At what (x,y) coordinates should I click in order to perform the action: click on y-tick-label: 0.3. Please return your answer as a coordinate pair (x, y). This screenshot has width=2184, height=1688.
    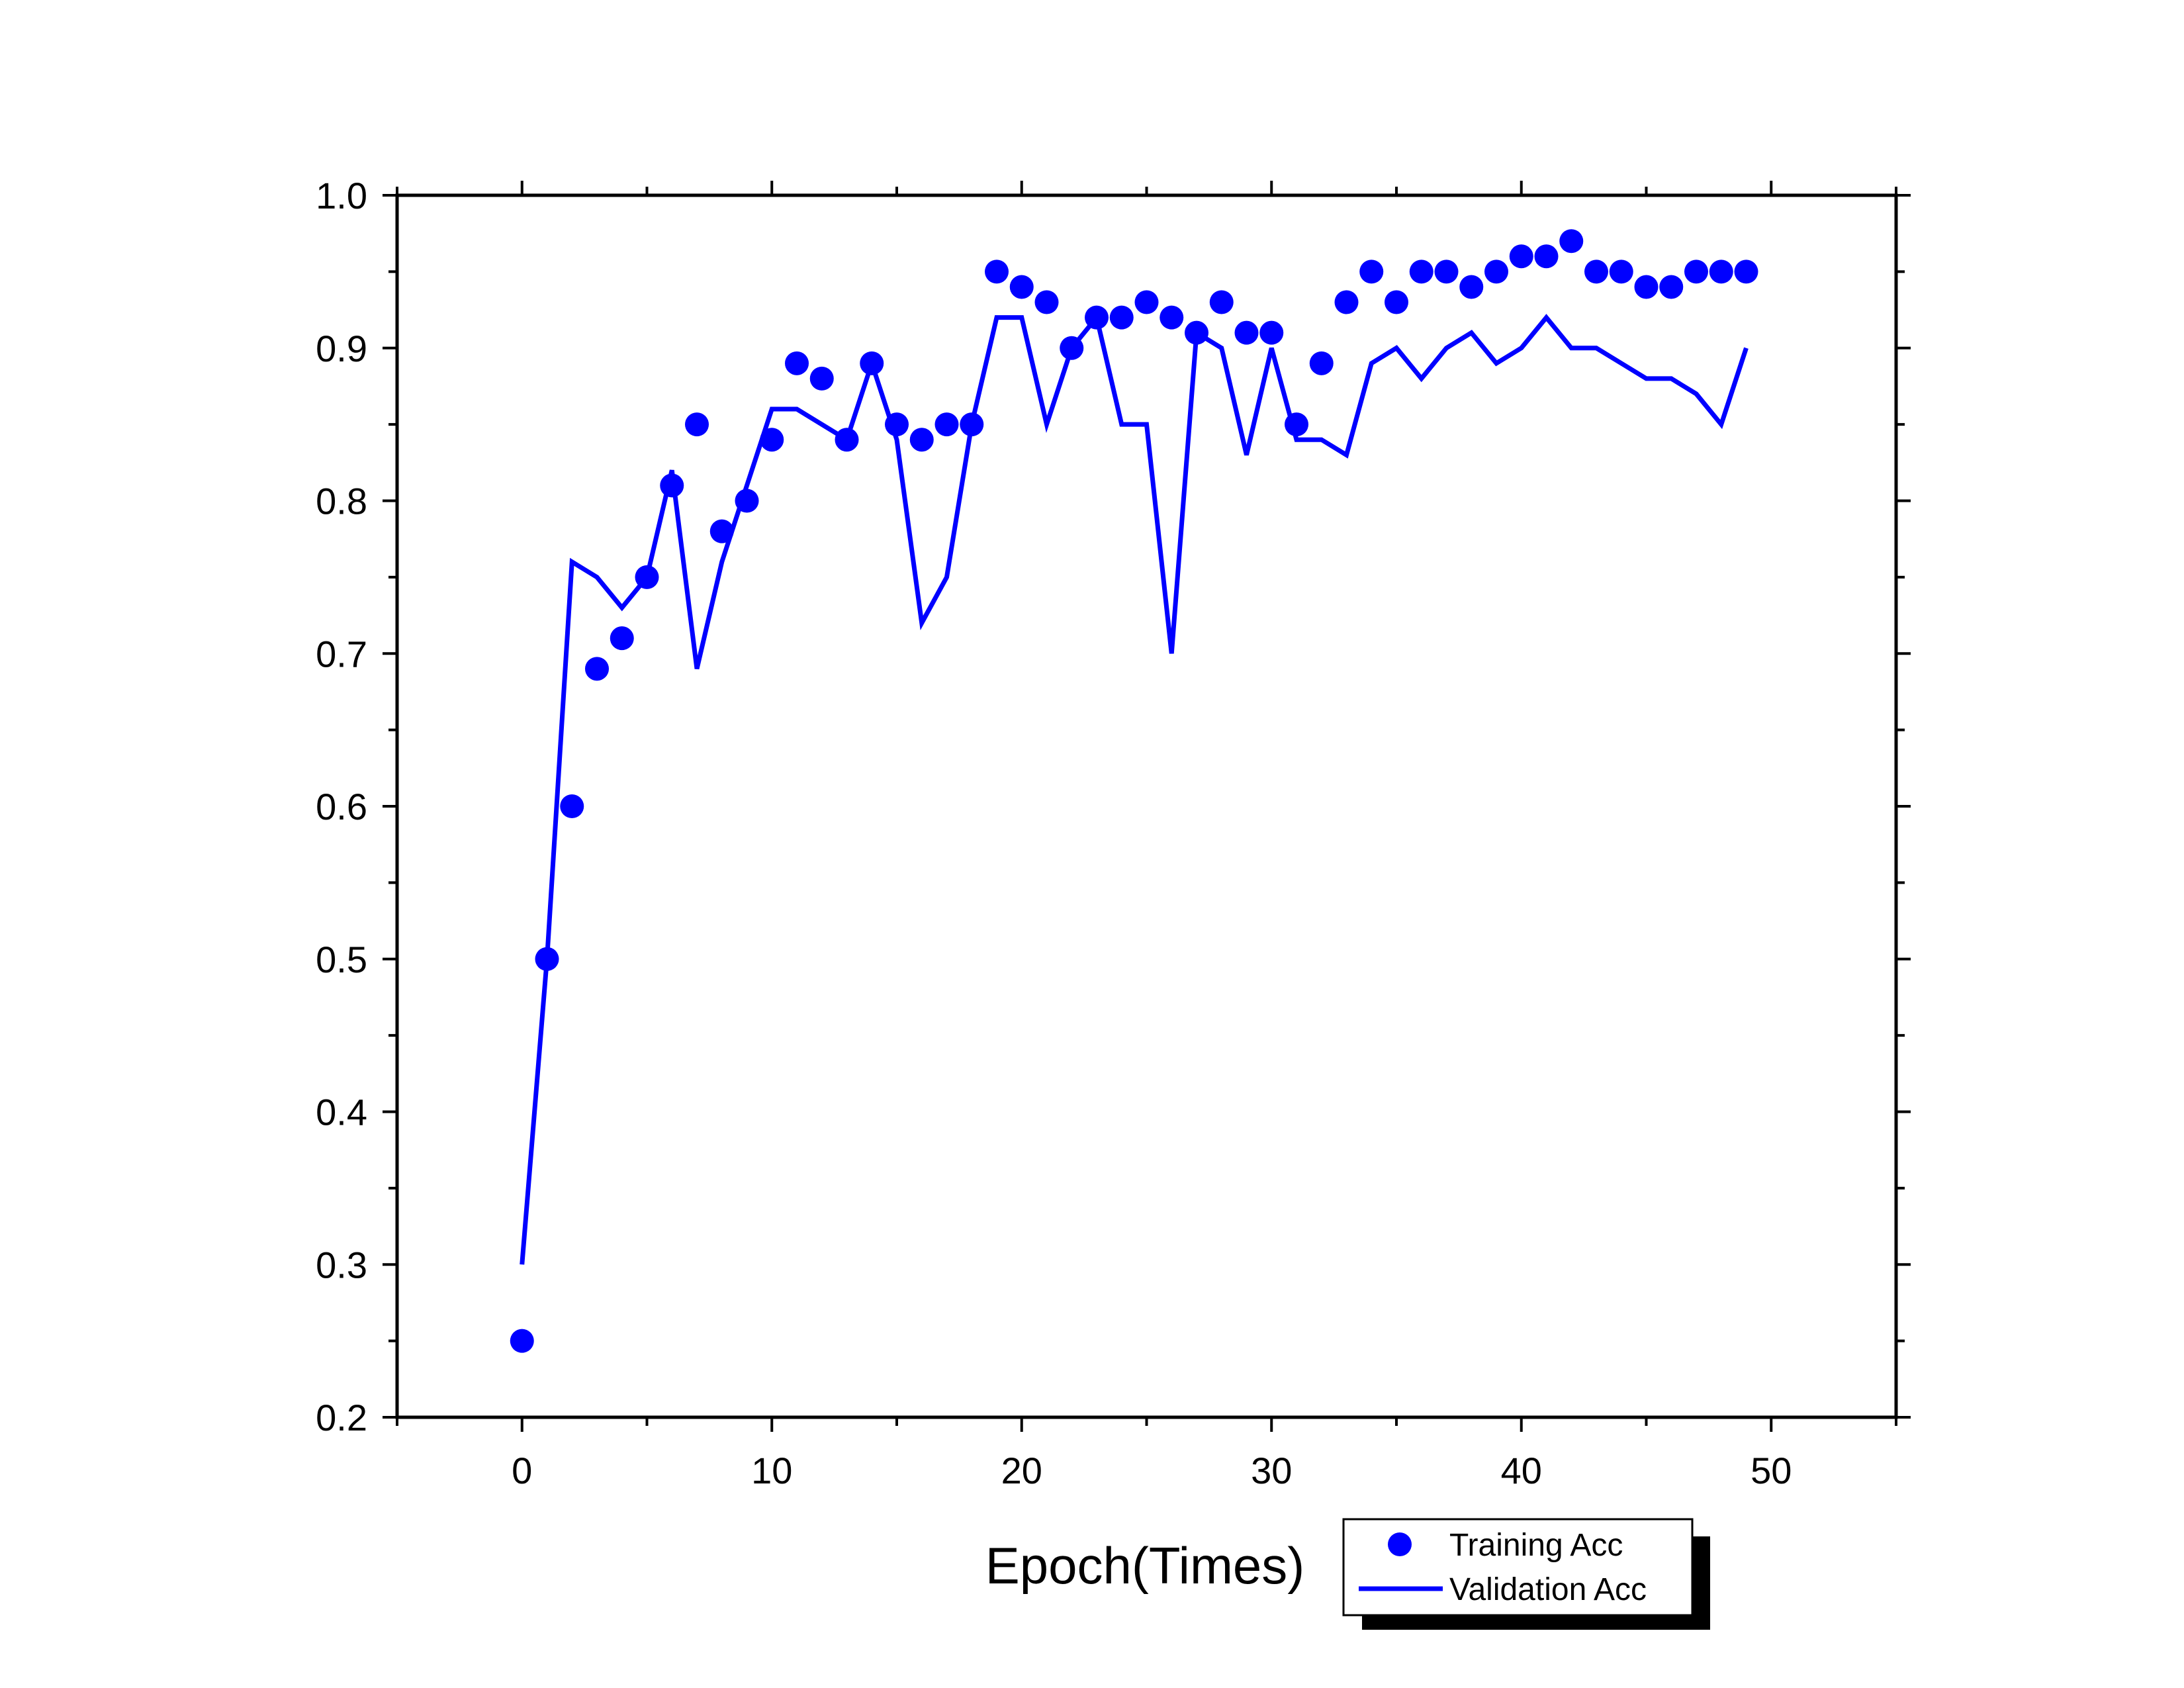
    Looking at the image, I should click on (341, 1265).